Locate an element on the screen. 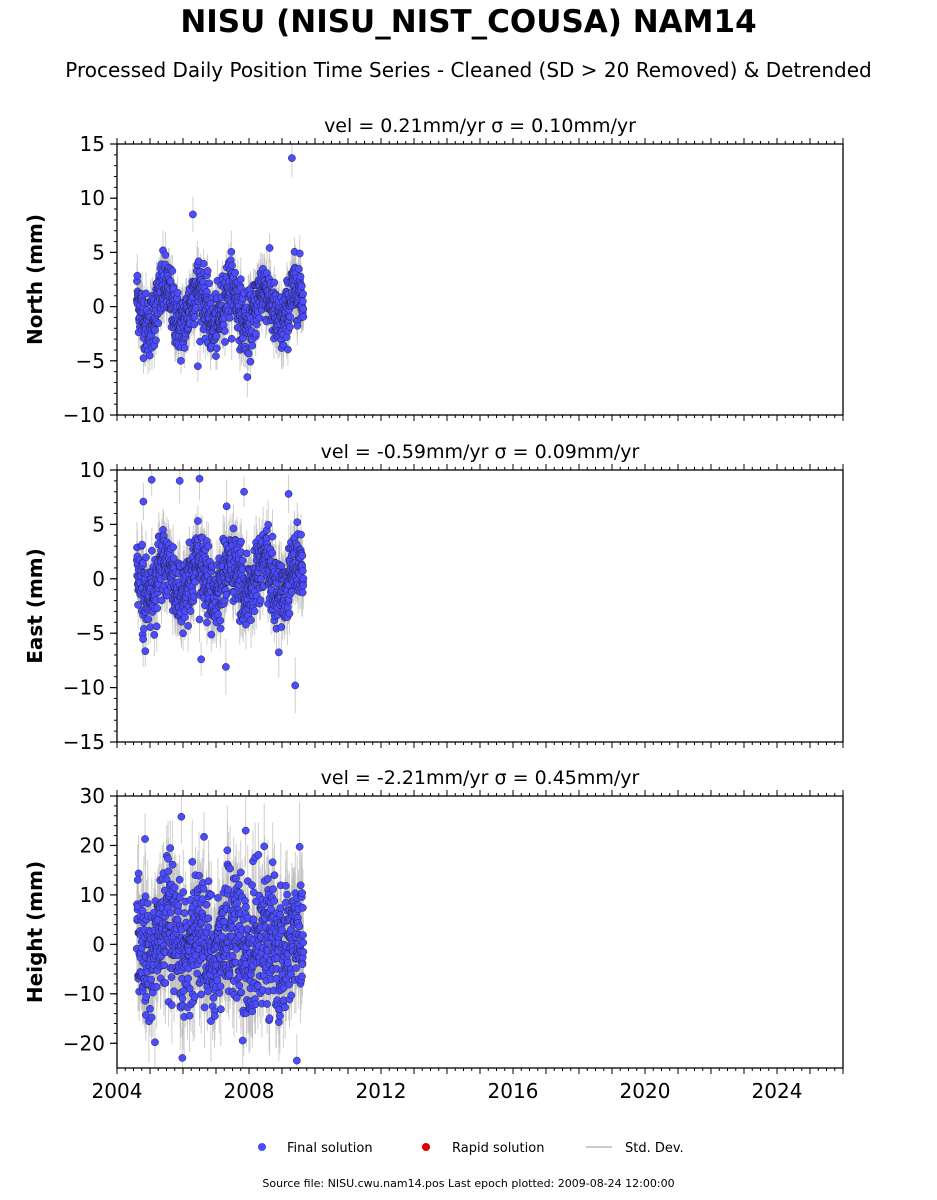 The image size is (937, 1200). panel-east-ylabel: East (mm) is located at coordinates (35, 606).